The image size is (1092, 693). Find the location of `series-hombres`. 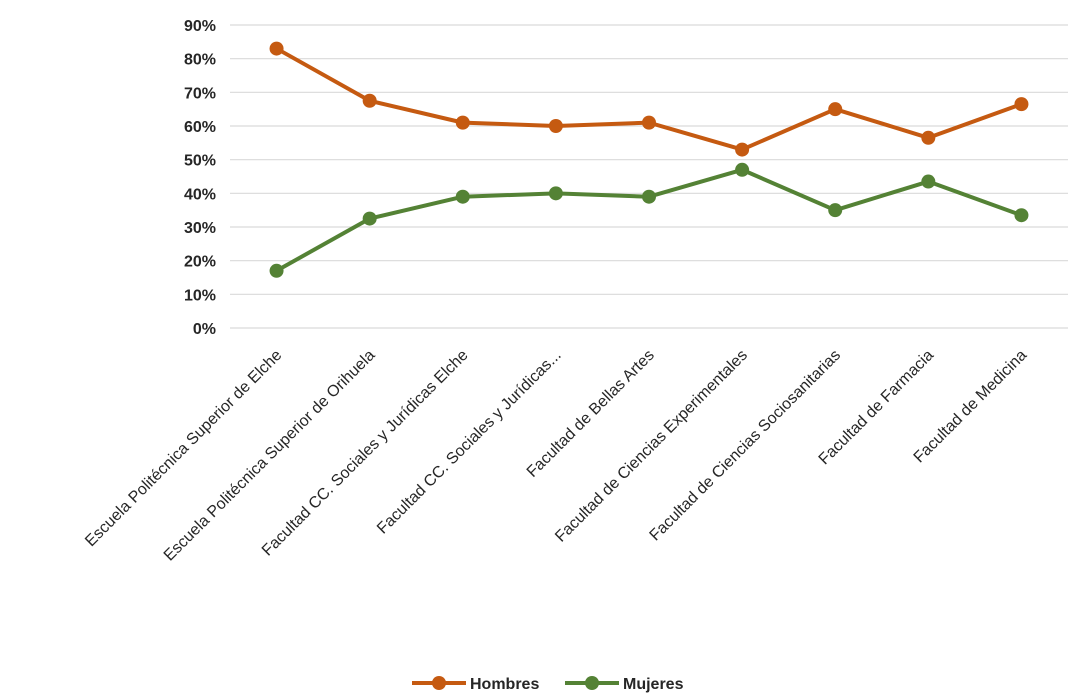

series-hombres is located at coordinates (649, 99).